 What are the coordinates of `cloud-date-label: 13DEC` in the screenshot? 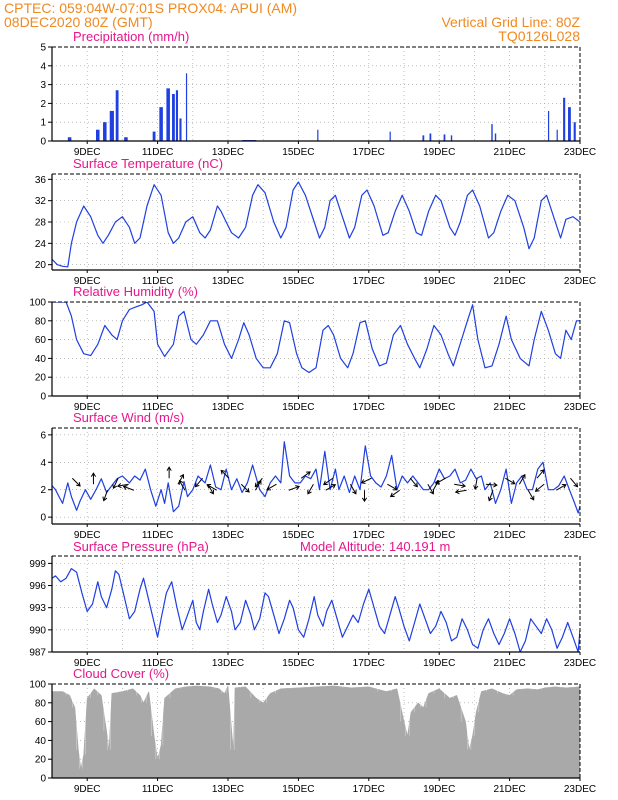 It's located at (228, 789).